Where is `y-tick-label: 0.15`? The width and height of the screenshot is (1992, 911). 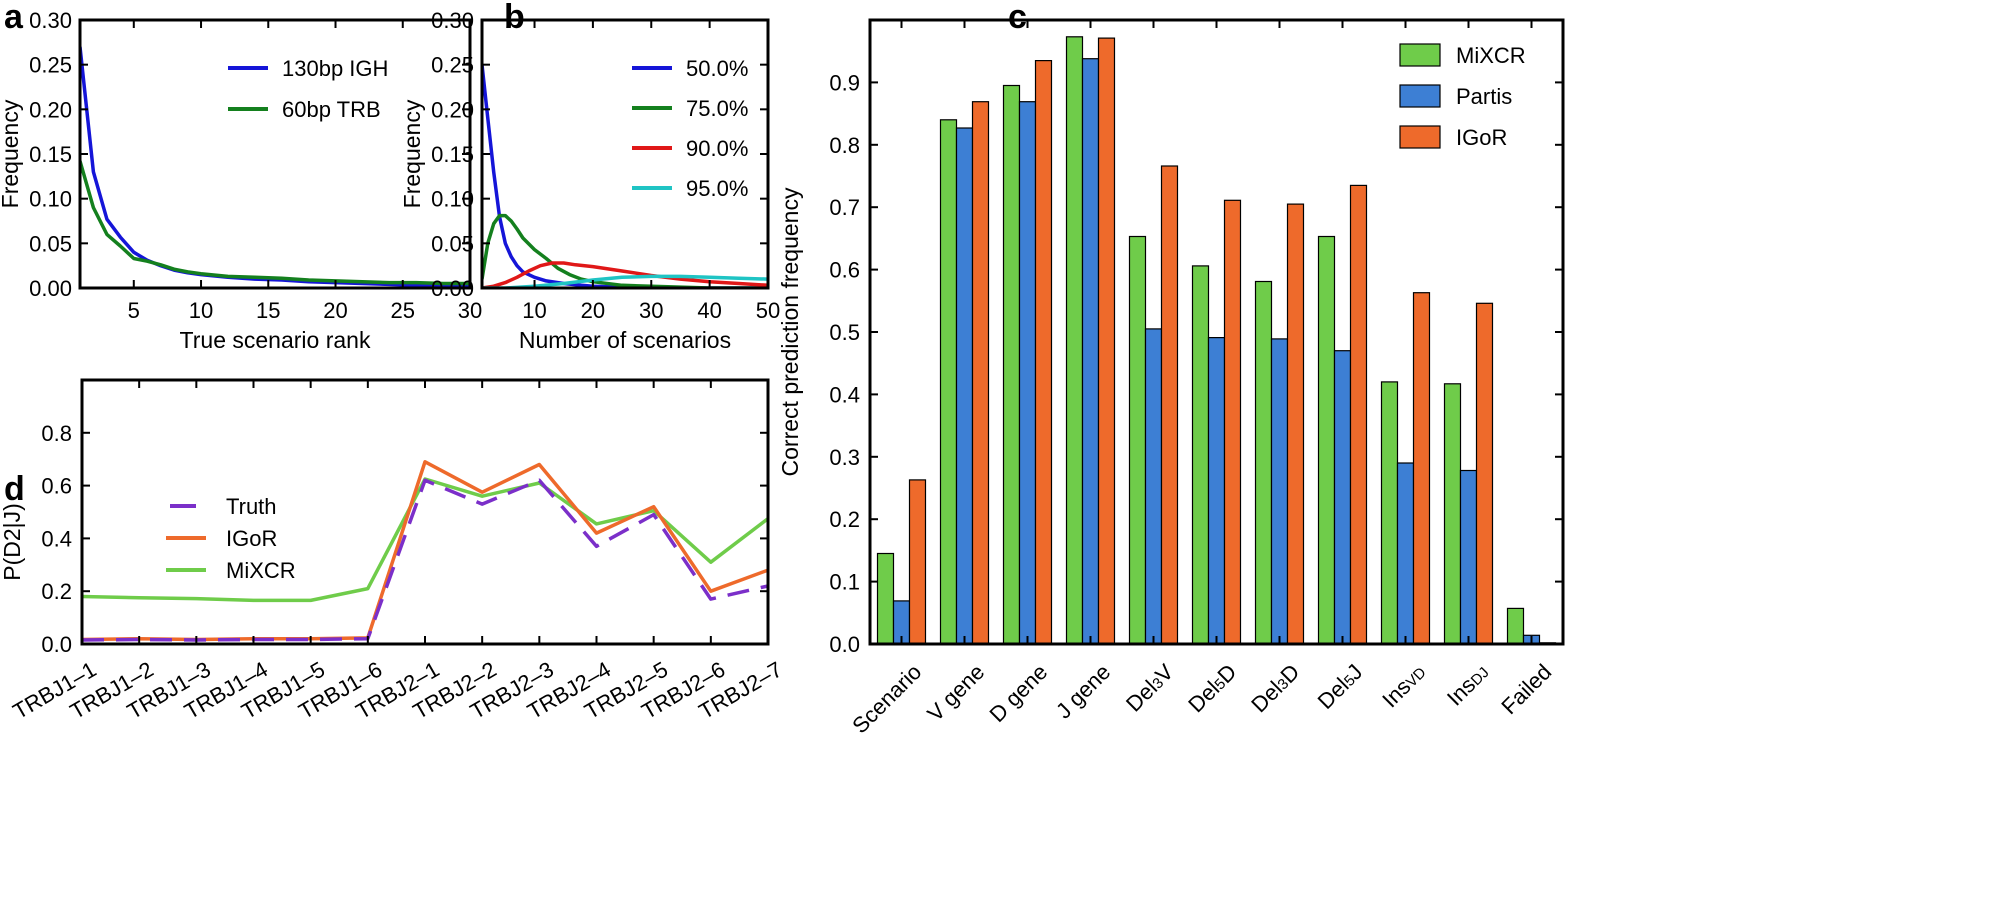
y-tick-label: 0.15 is located at coordinates (50, 154).